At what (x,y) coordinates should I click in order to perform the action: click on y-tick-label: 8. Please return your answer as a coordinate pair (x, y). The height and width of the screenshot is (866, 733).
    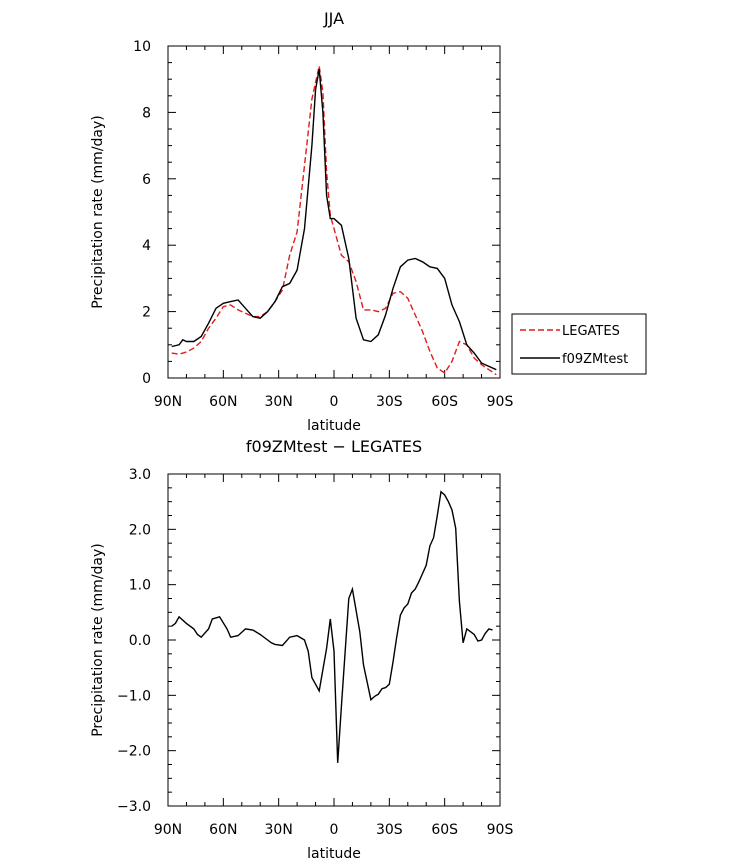
    Looking at the image, I should click on (146, 113).